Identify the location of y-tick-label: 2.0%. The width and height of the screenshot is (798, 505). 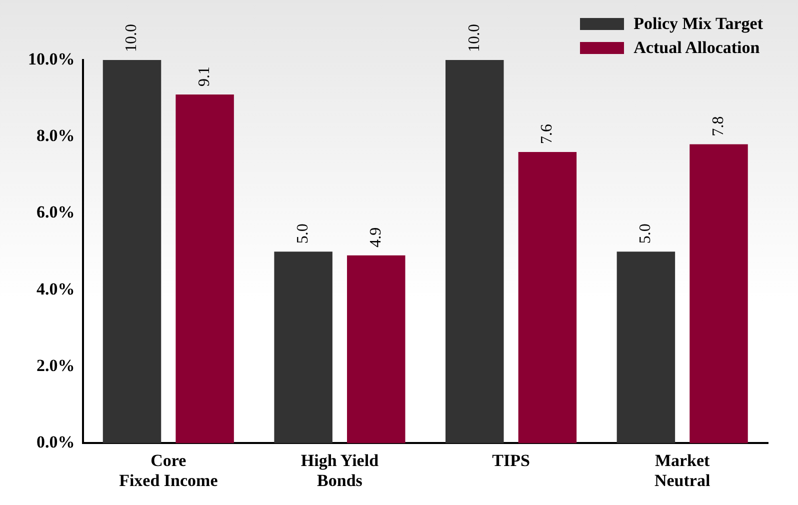
(55, 365).